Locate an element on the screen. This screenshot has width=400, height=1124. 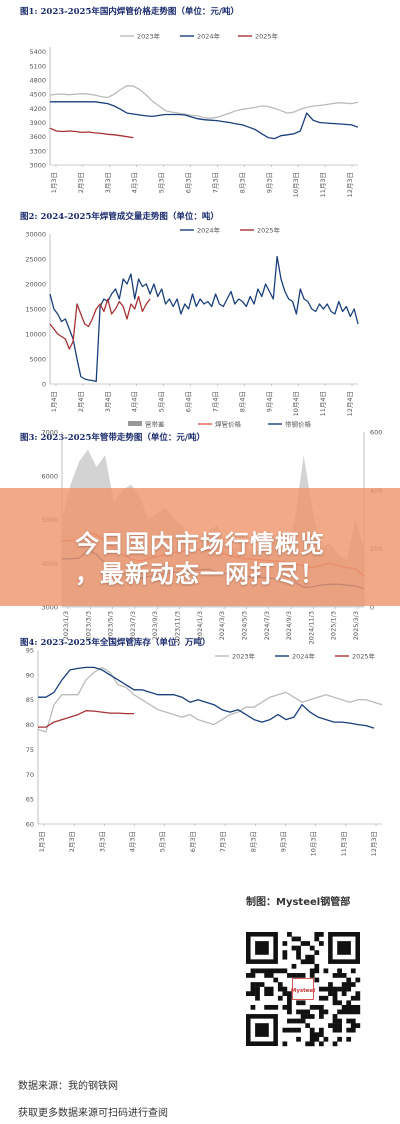
x-tick-label: 2023/7/3 is located at coordinates (133, 625).